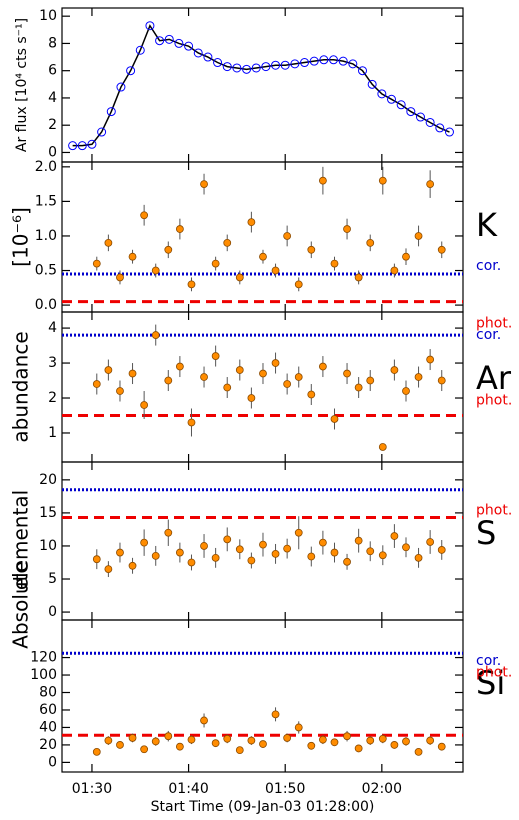 The height and width of the screenshot is (820, 519). What do you see at coordinates (52, 43) in the screenshot?
I see `y-tick-label: 8` at bounding box center [52, 43].